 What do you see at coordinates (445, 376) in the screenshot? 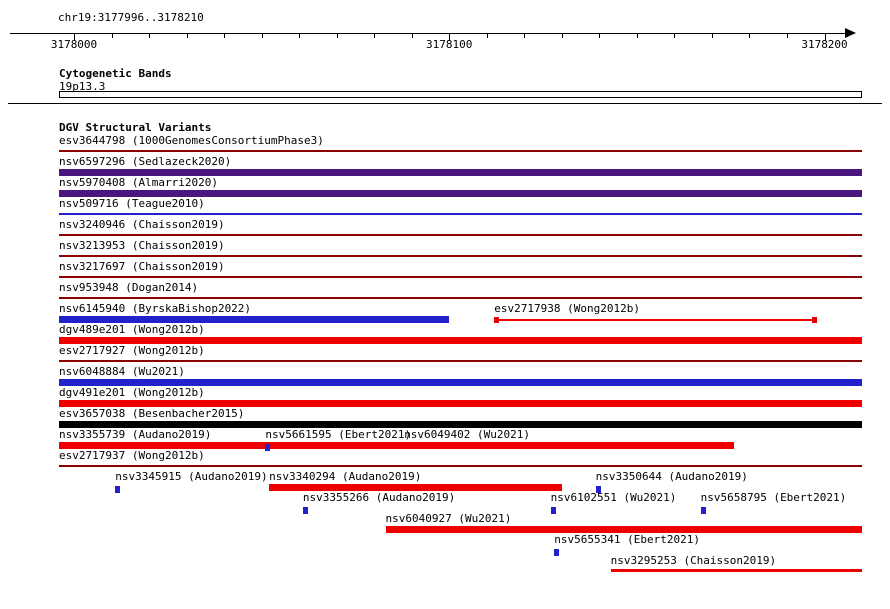
I see `variant-track-row: nsv6048884 (Wu2021)` at bounding box center [445, 376].